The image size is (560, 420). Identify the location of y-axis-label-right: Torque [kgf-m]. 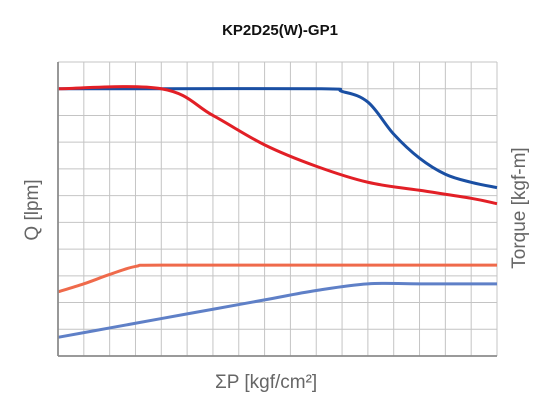
(519, 208).